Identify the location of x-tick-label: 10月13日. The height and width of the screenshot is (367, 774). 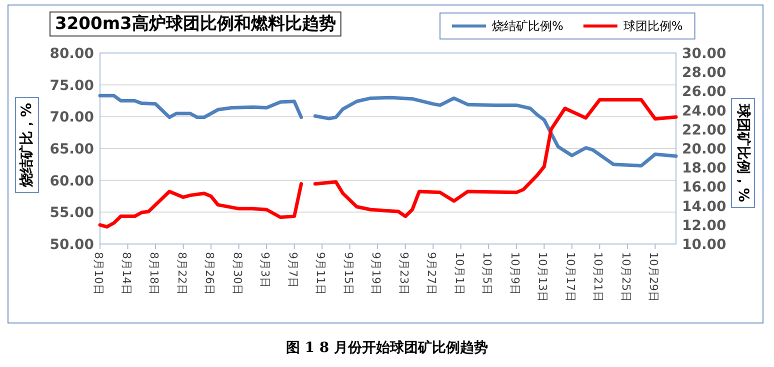
(543, 277).